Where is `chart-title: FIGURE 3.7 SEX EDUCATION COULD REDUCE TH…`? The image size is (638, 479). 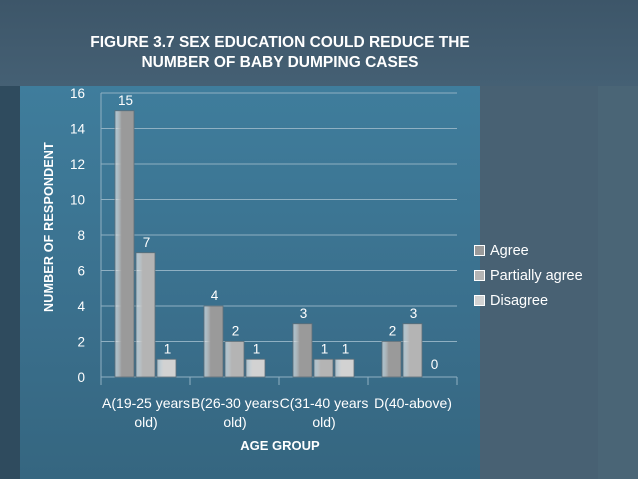 chart-title: FIGURE 3.7 SEX EDUCATION COULD REDUCE TH… is located at coordinates (280, 52).